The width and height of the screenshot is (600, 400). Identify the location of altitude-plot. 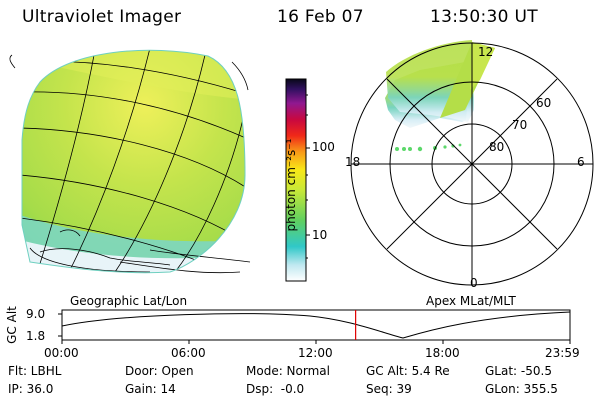
(314, 326).